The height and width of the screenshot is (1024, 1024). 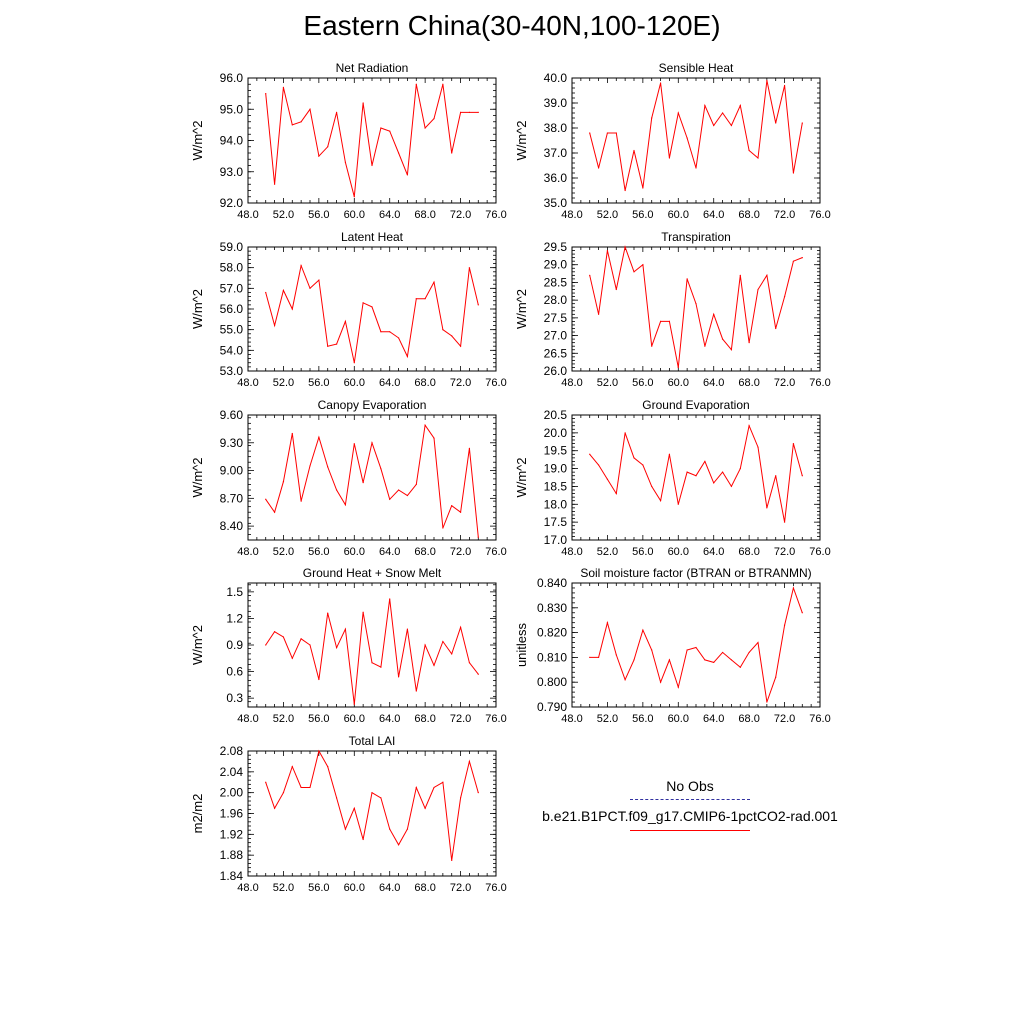 I want to click on y-tick-label: 0.840, so click(x=552, y=583).